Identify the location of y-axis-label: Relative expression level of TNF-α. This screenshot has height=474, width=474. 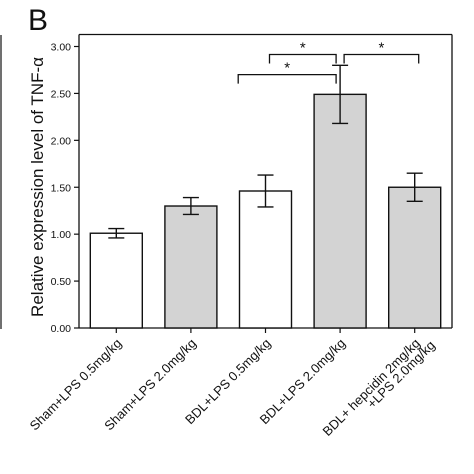
(37, 187).